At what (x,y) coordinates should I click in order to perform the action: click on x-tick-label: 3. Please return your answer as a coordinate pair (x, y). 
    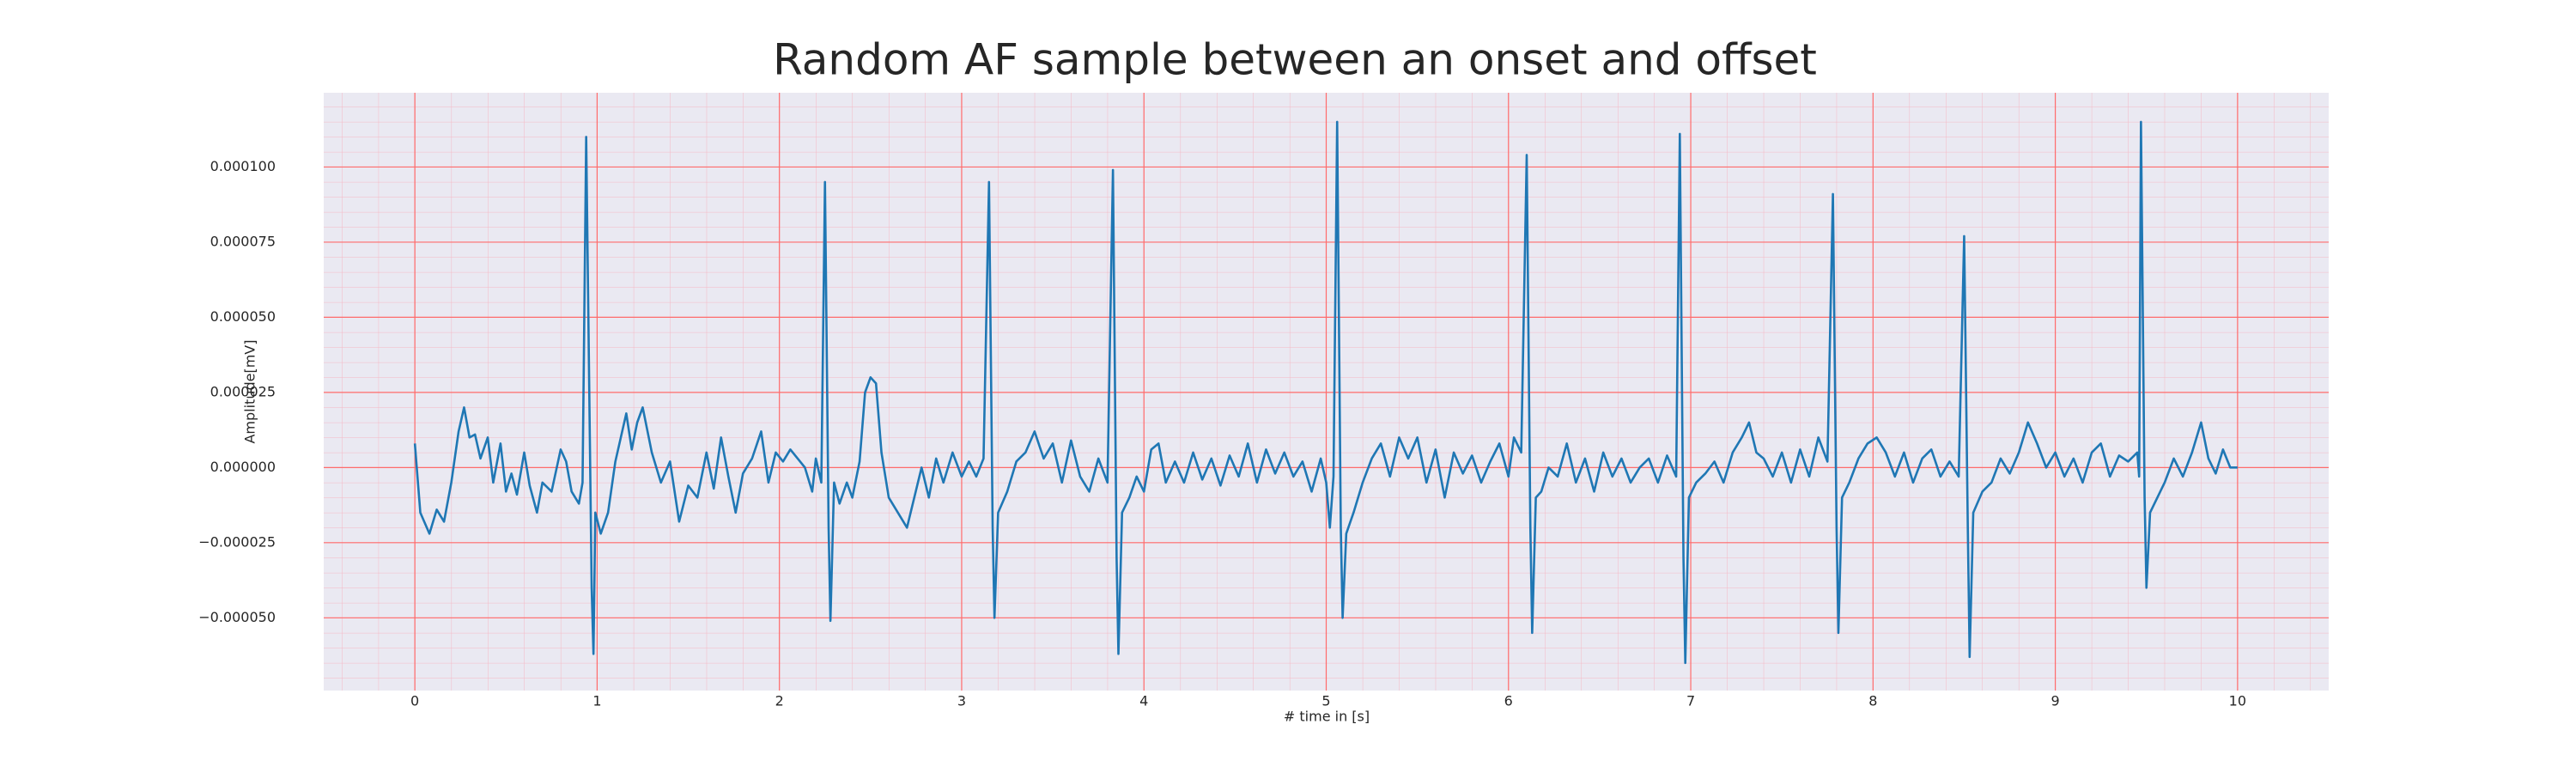
    Looking at the image, I should click on (962, 701).